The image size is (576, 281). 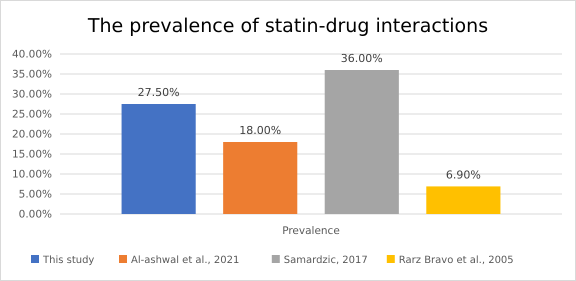 What do you see at coordinates (68, 260) in the screenshot?
I see `legend-label: This study` at bounding box center [68, 260].